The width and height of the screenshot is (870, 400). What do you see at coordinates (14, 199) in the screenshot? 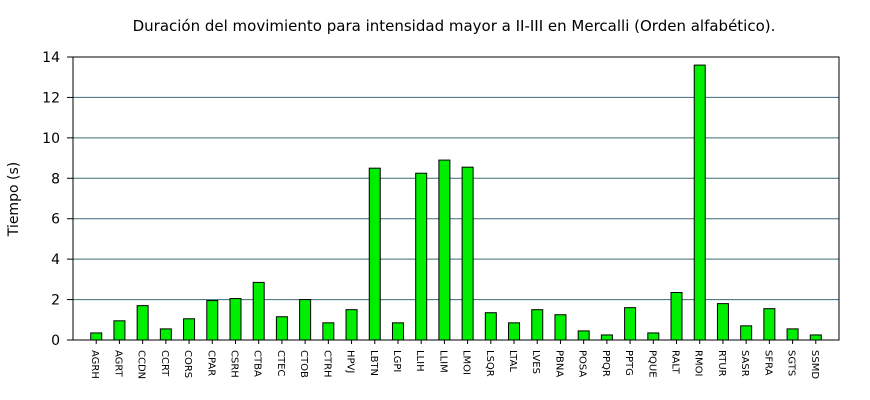
I see `y-axis-label: Tiempo (s)` at bounding box center [14, 199].